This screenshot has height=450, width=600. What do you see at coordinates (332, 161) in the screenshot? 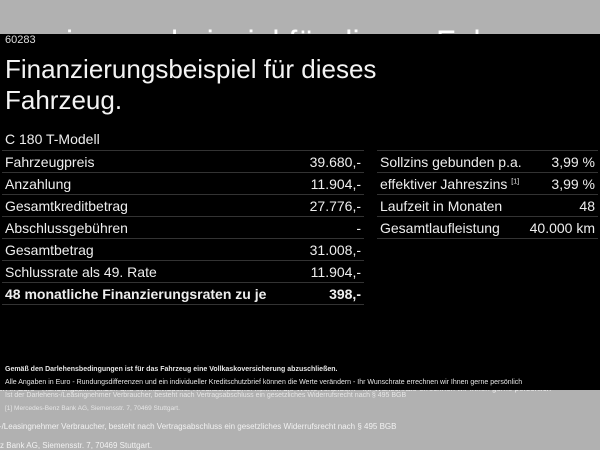
I see `row-value: 39.680,-` at bounding box center [332, 161].